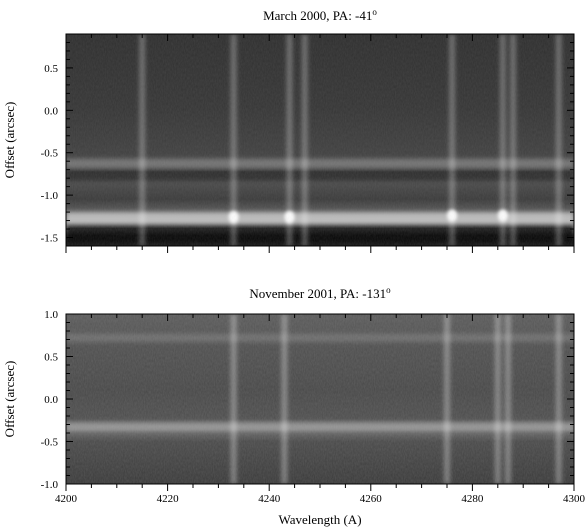  What do you see at coordinates (320, 15) in the screenshot?
I see `panel-title: March 2000, PA: -41o` at bounding box center [320, 15].